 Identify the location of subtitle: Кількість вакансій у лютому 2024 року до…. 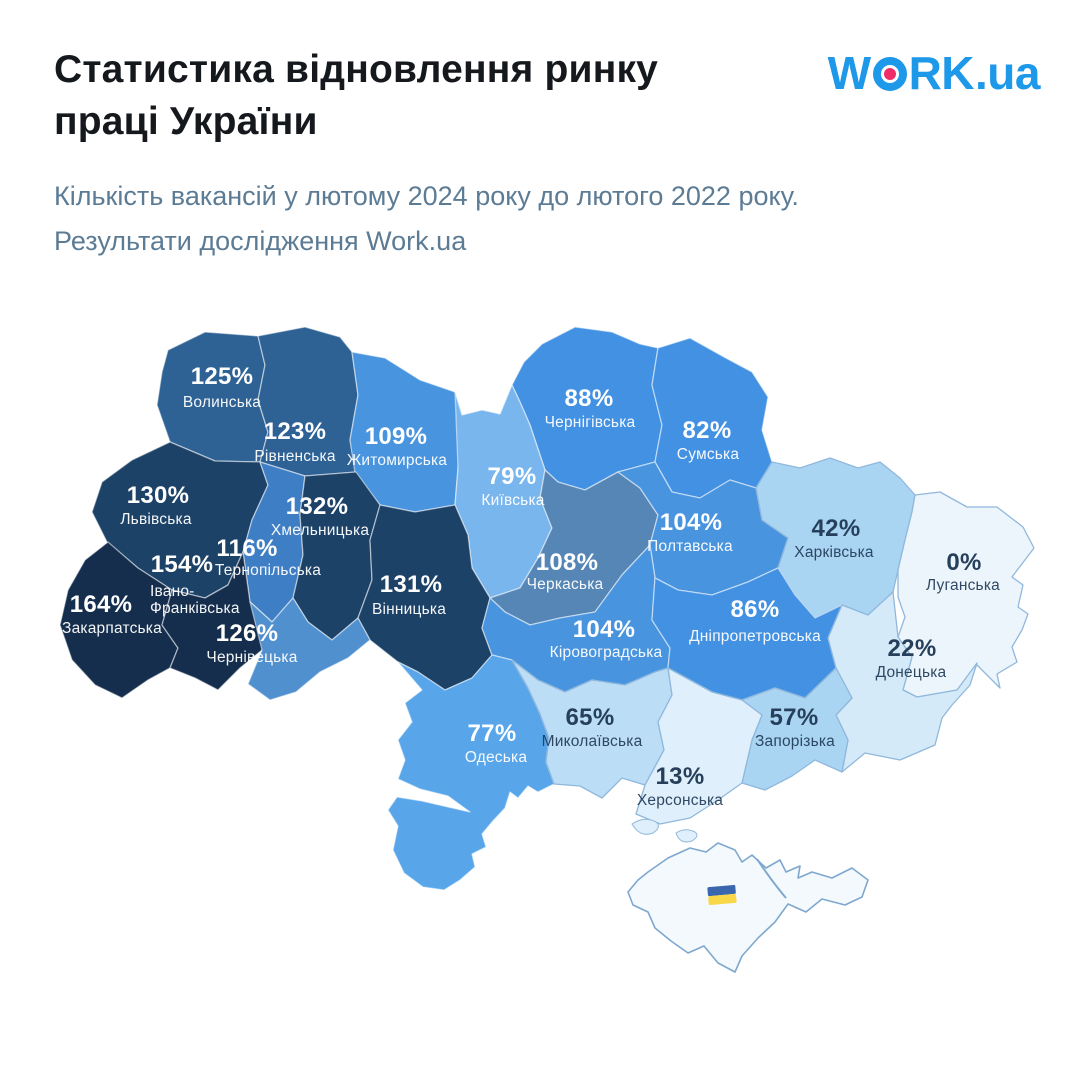
(544, 219).